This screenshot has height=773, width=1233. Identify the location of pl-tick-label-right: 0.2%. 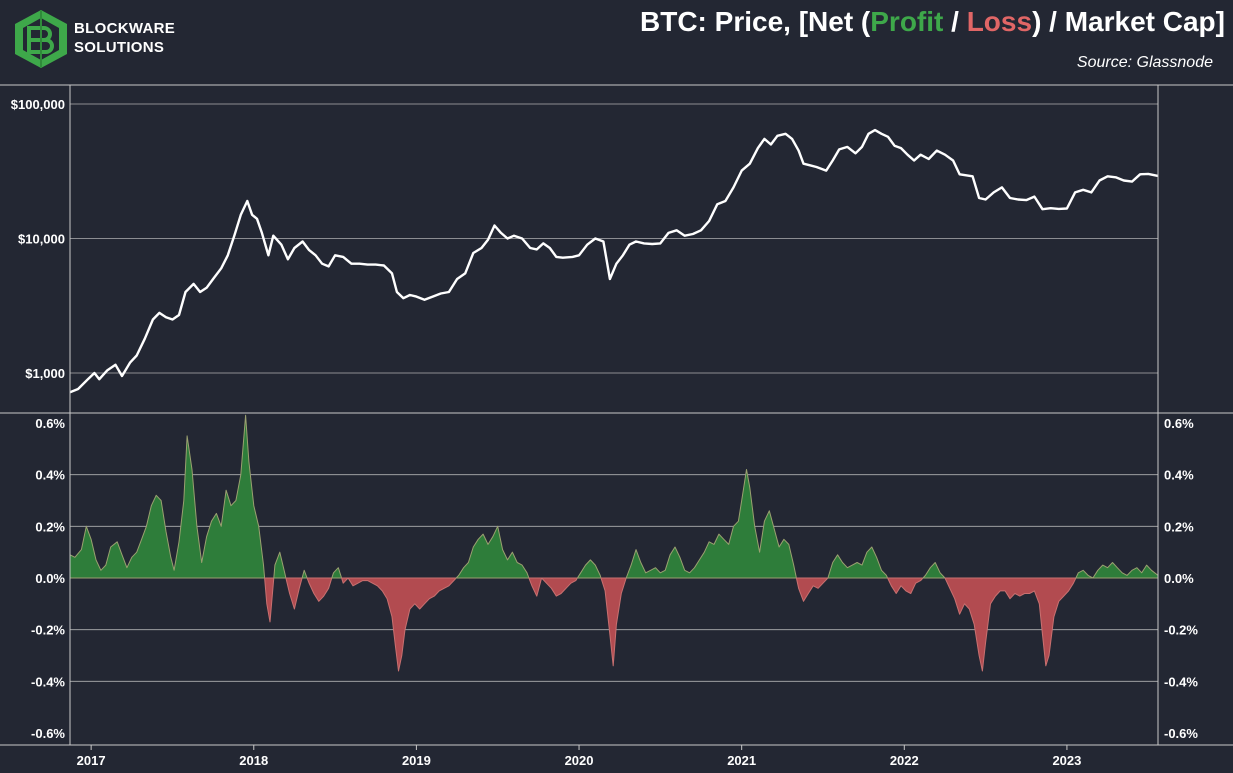
(1179, 526).